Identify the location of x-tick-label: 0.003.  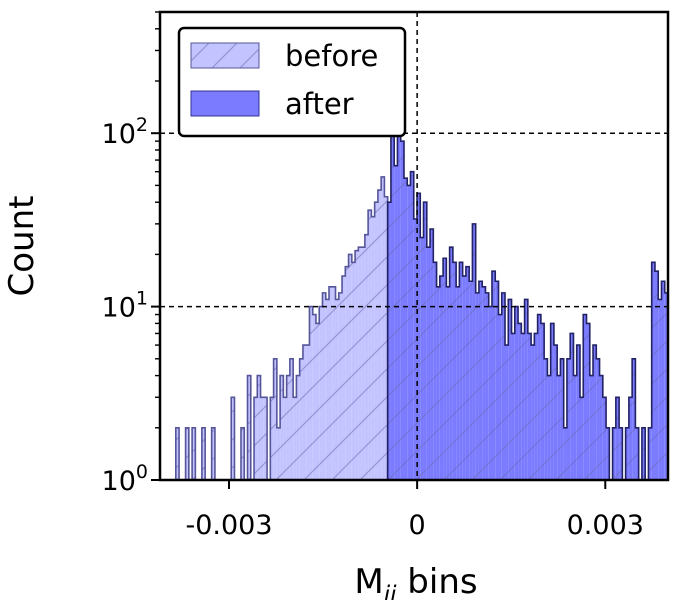
(605, 525).